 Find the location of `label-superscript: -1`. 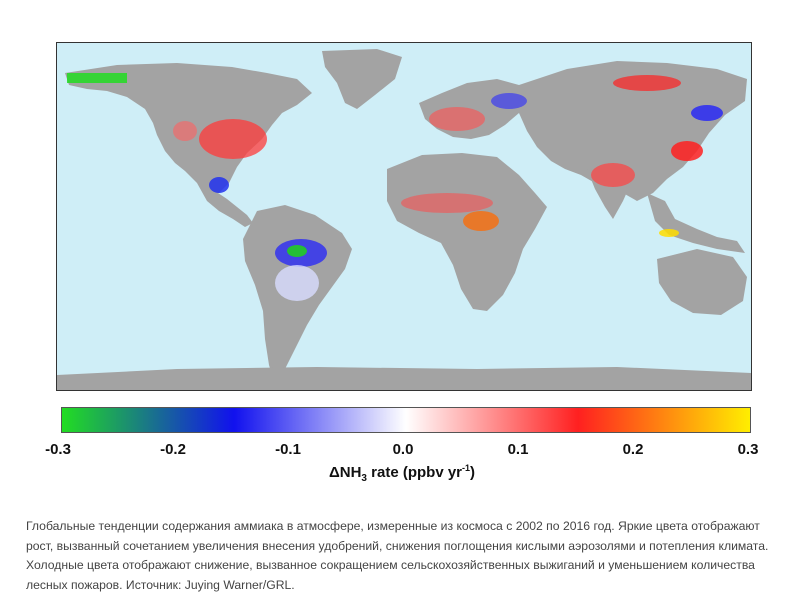

label-superscript: -1 is located at coordinates (466, 468).